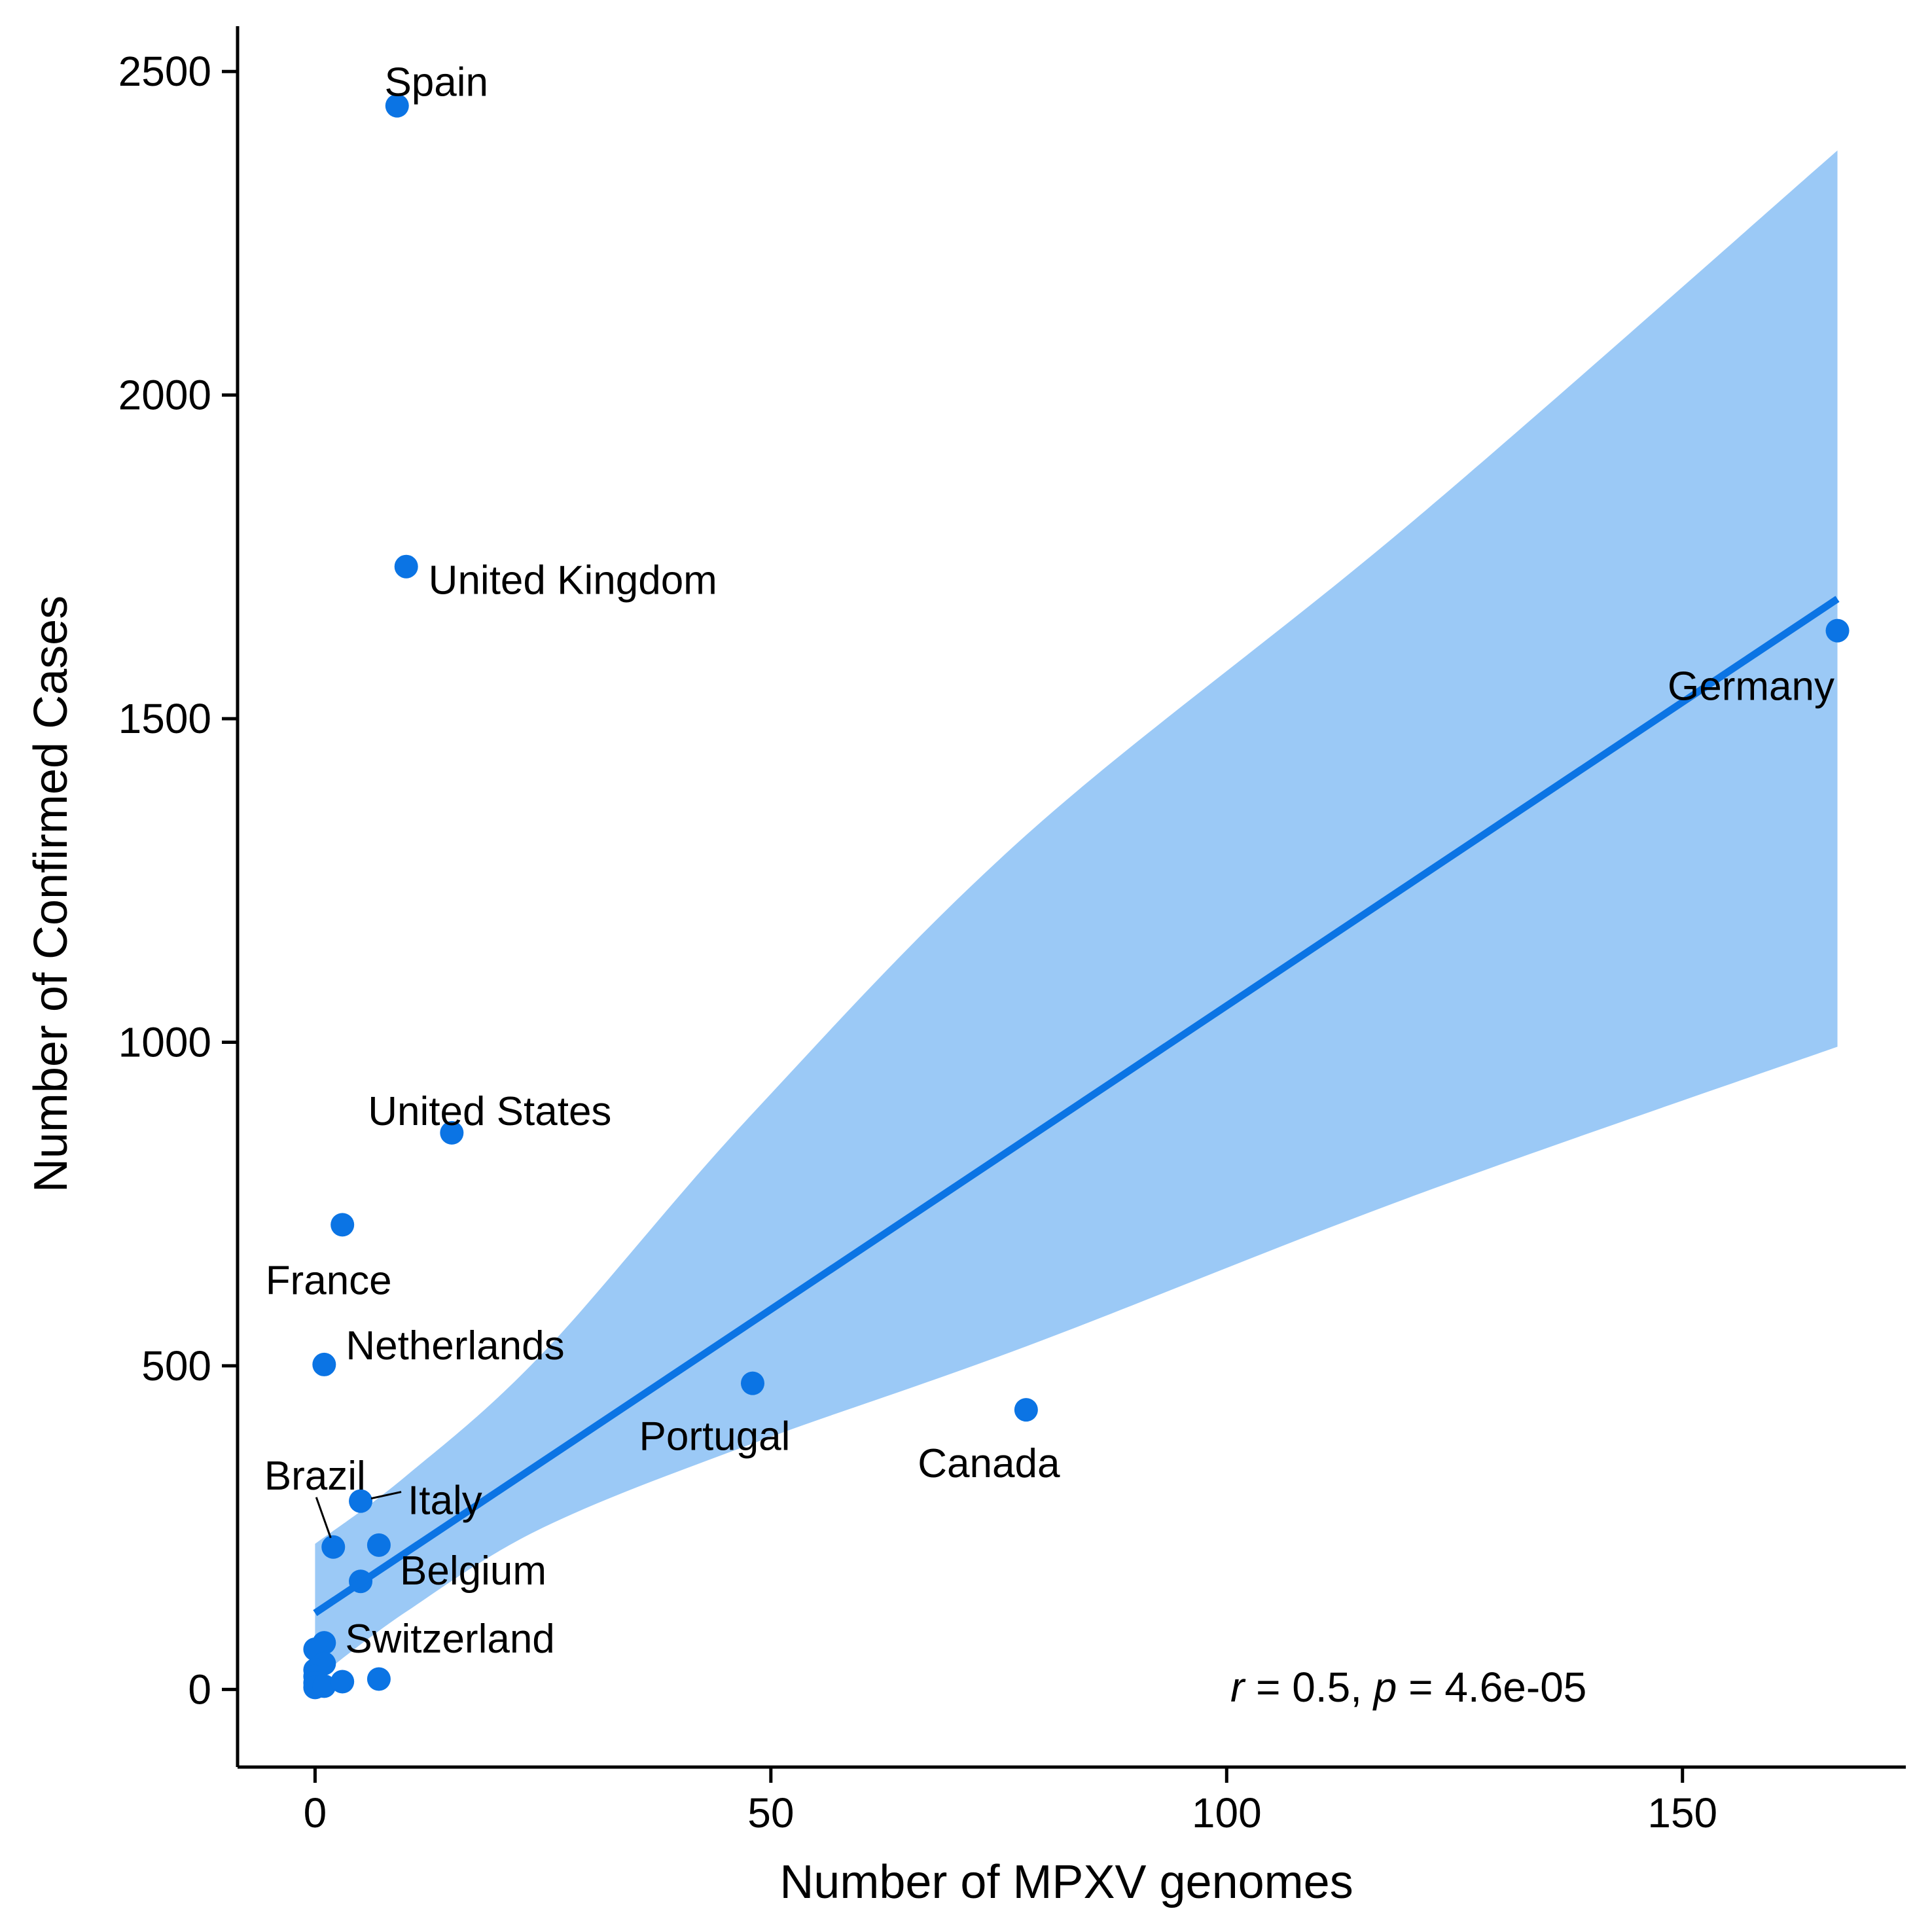 The width and height of the screenshot is (1932, 1932). I want to click on point-label: Canada, so click(989, 1463).